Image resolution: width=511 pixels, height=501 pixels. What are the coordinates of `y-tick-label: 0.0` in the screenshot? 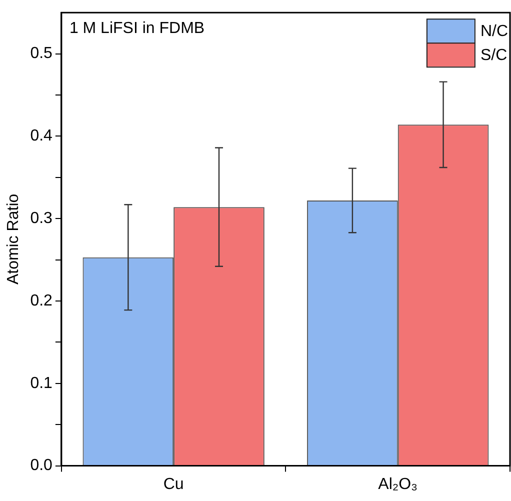 It's located at (41, 465).